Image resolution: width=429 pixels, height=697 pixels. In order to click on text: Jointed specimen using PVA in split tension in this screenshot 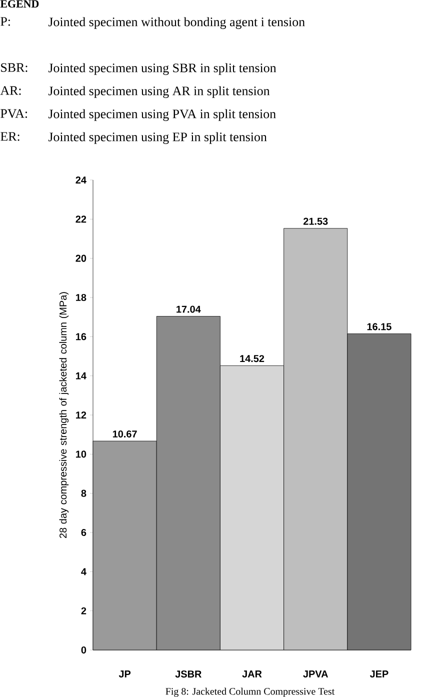, I will do `click(162, 115)`.